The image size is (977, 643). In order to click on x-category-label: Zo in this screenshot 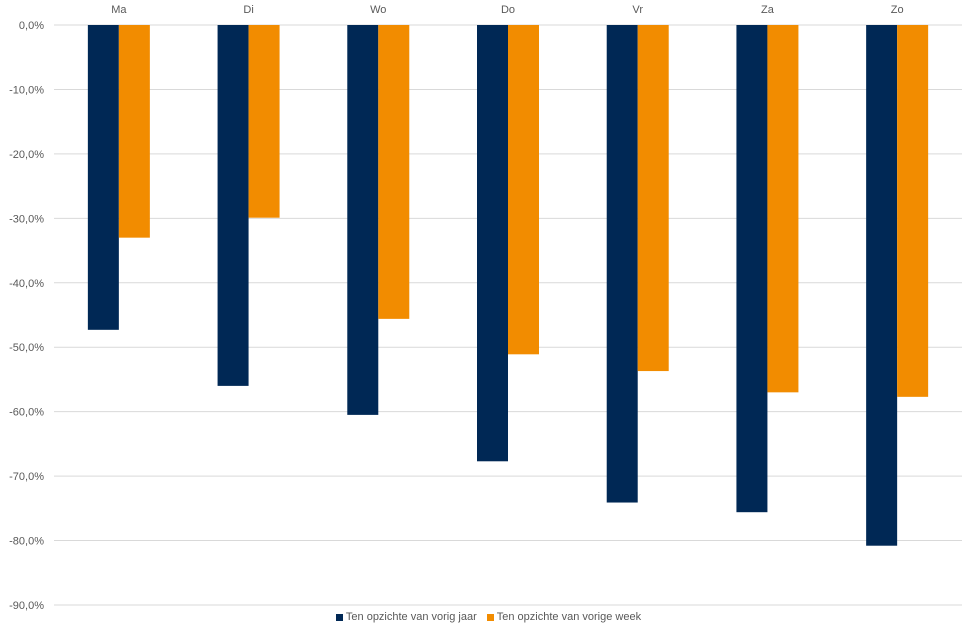, I will do `click(897, 10)`.